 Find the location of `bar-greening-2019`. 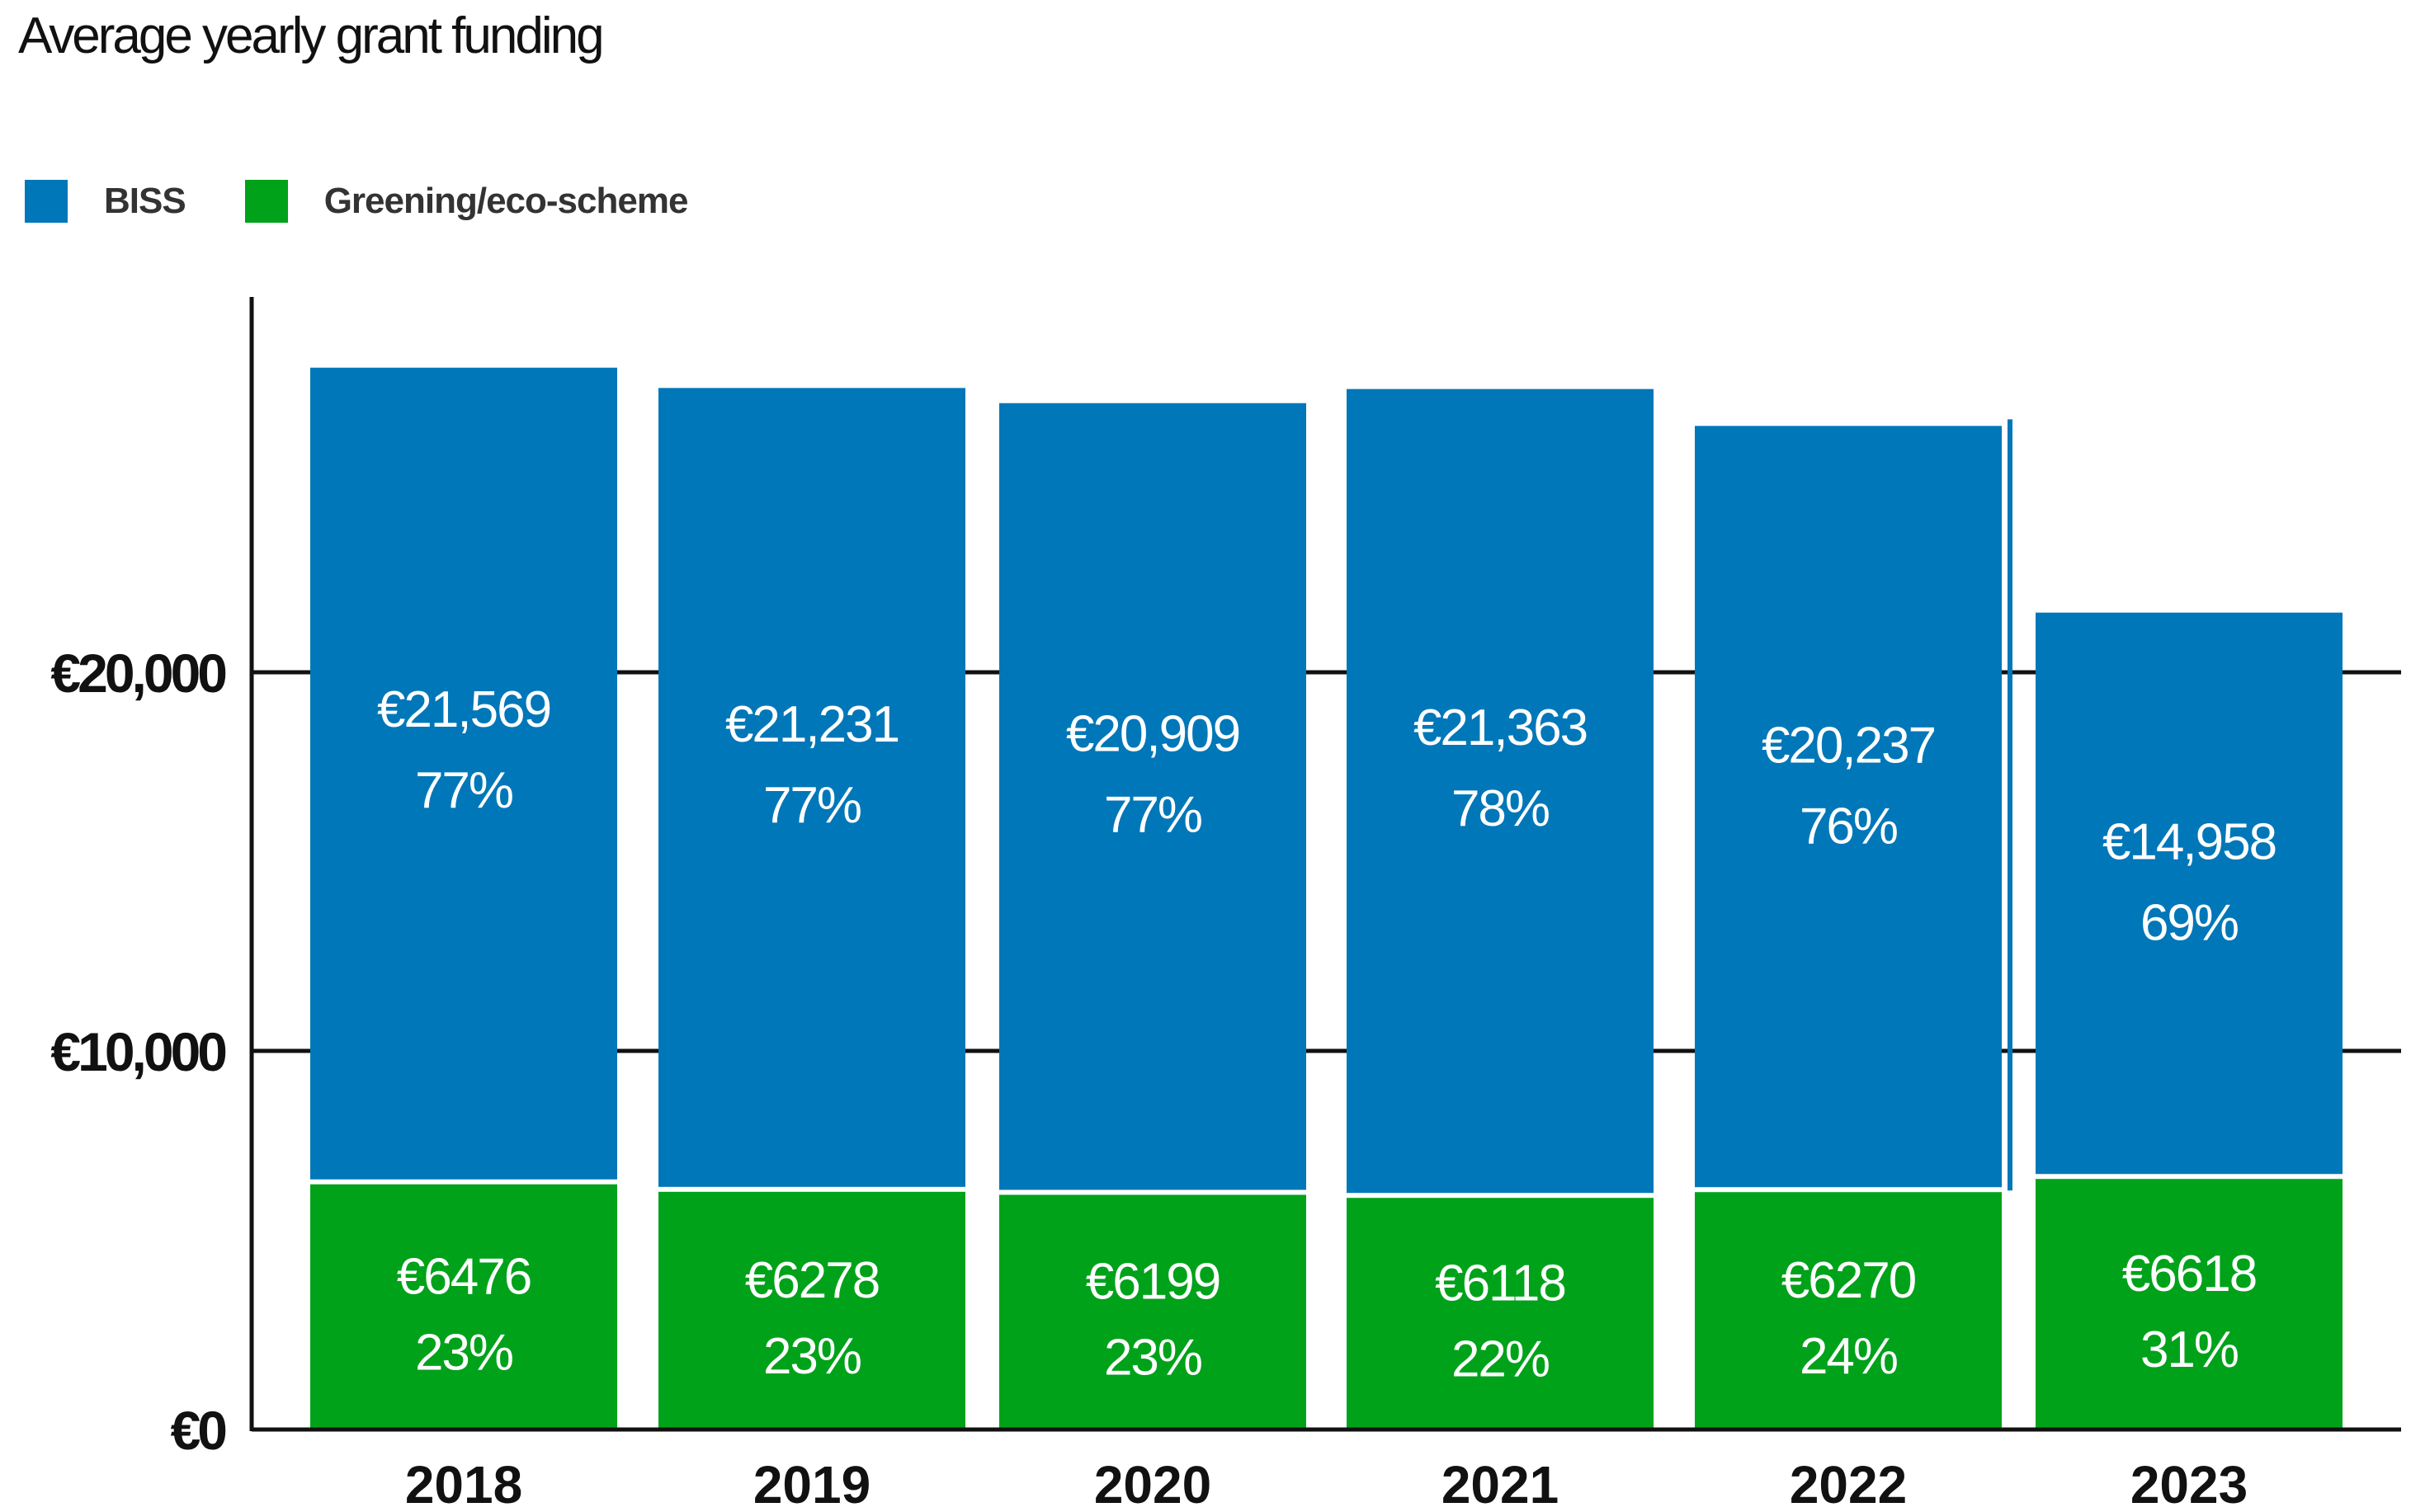

bar-greening-2019 is located at coordinates (811, 1310).